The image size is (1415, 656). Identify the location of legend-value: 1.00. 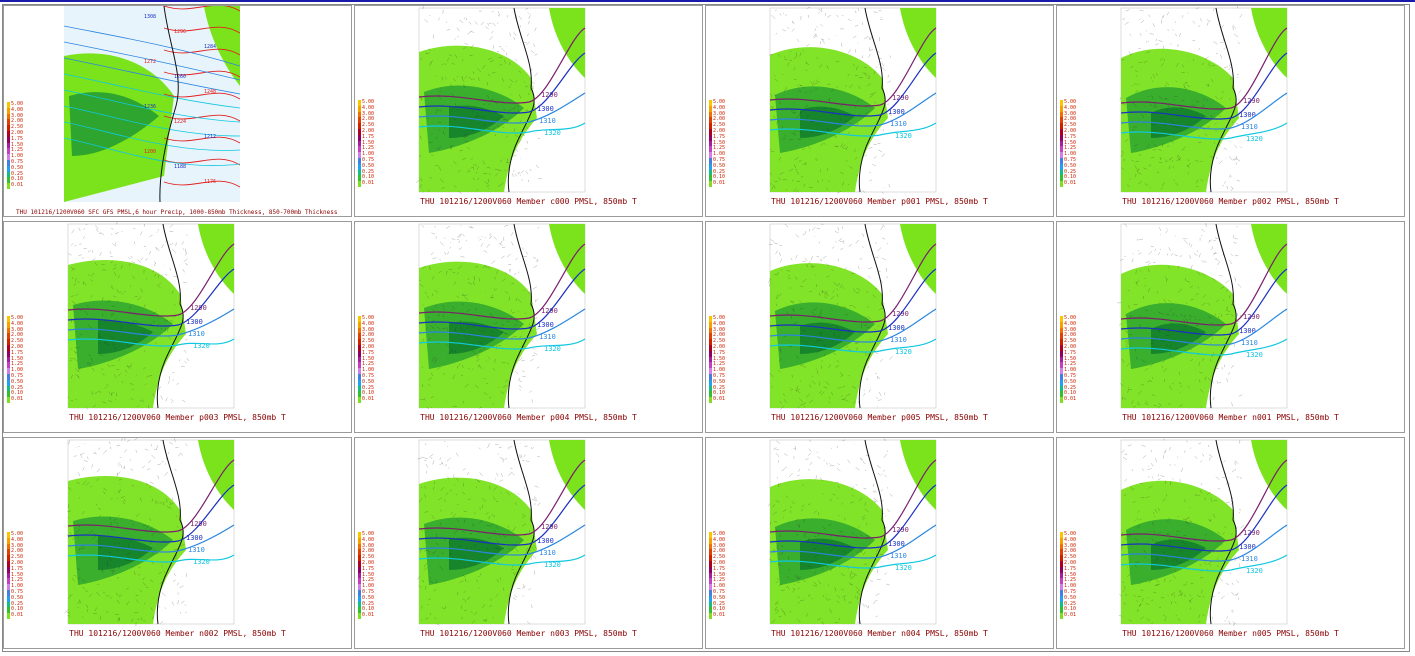
(1070, 154).